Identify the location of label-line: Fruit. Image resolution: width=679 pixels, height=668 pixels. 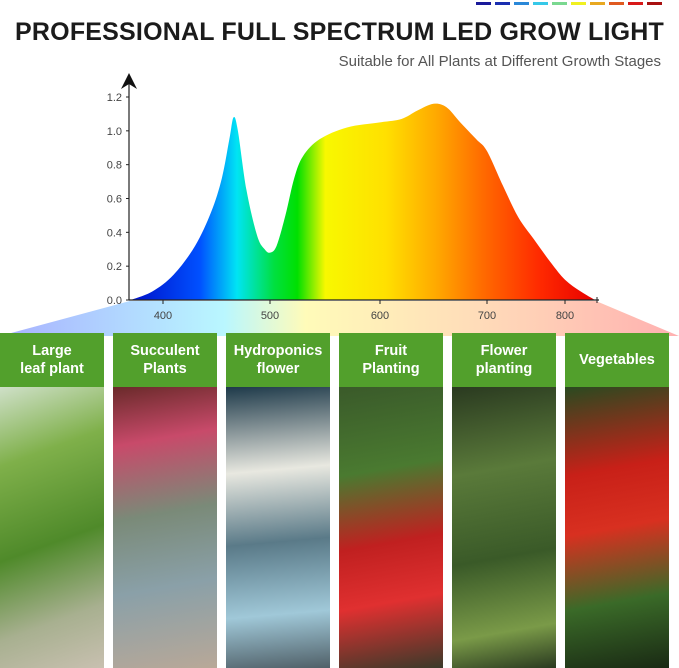
(391, 351).